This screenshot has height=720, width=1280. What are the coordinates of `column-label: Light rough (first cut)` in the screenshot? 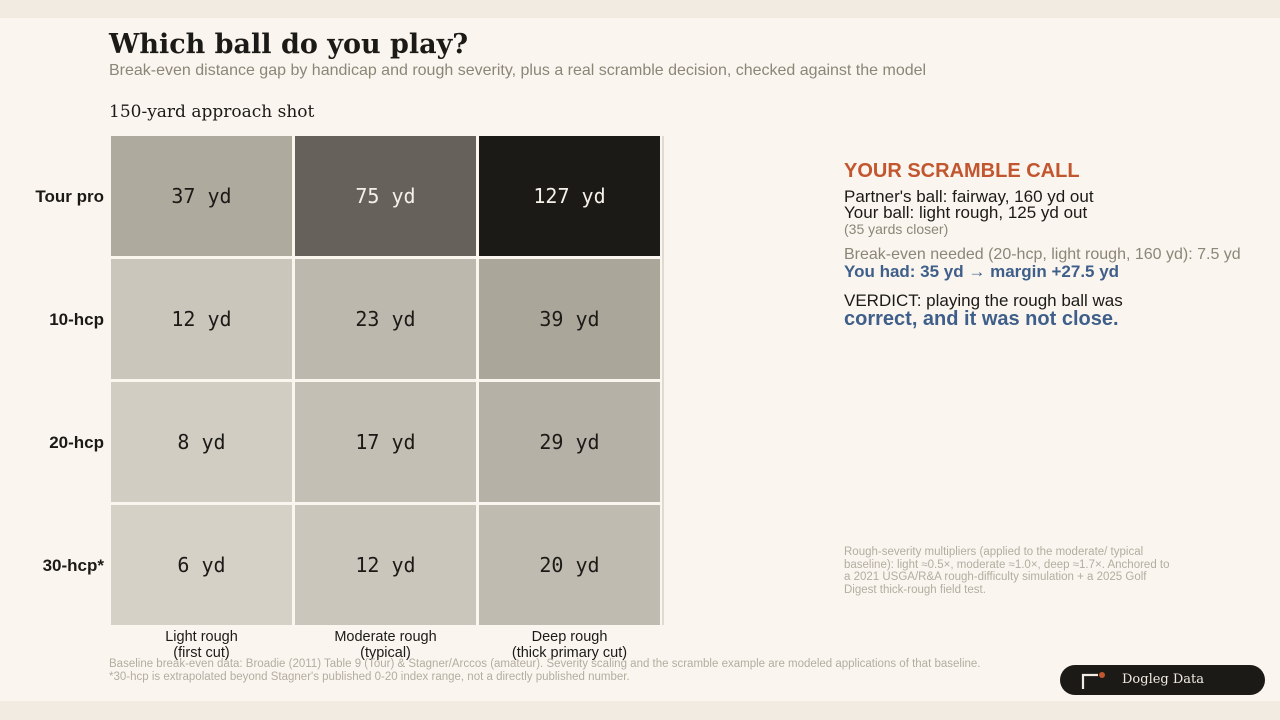 It's located at (201, 645).